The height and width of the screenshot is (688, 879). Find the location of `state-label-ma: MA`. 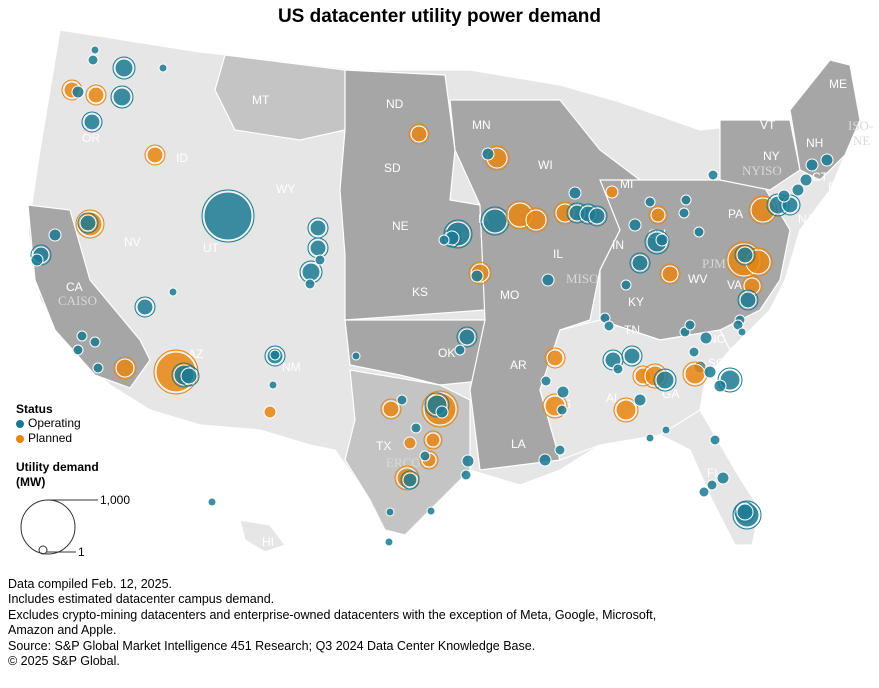

state-label-ma: MA is located at coordinates (855, 159).